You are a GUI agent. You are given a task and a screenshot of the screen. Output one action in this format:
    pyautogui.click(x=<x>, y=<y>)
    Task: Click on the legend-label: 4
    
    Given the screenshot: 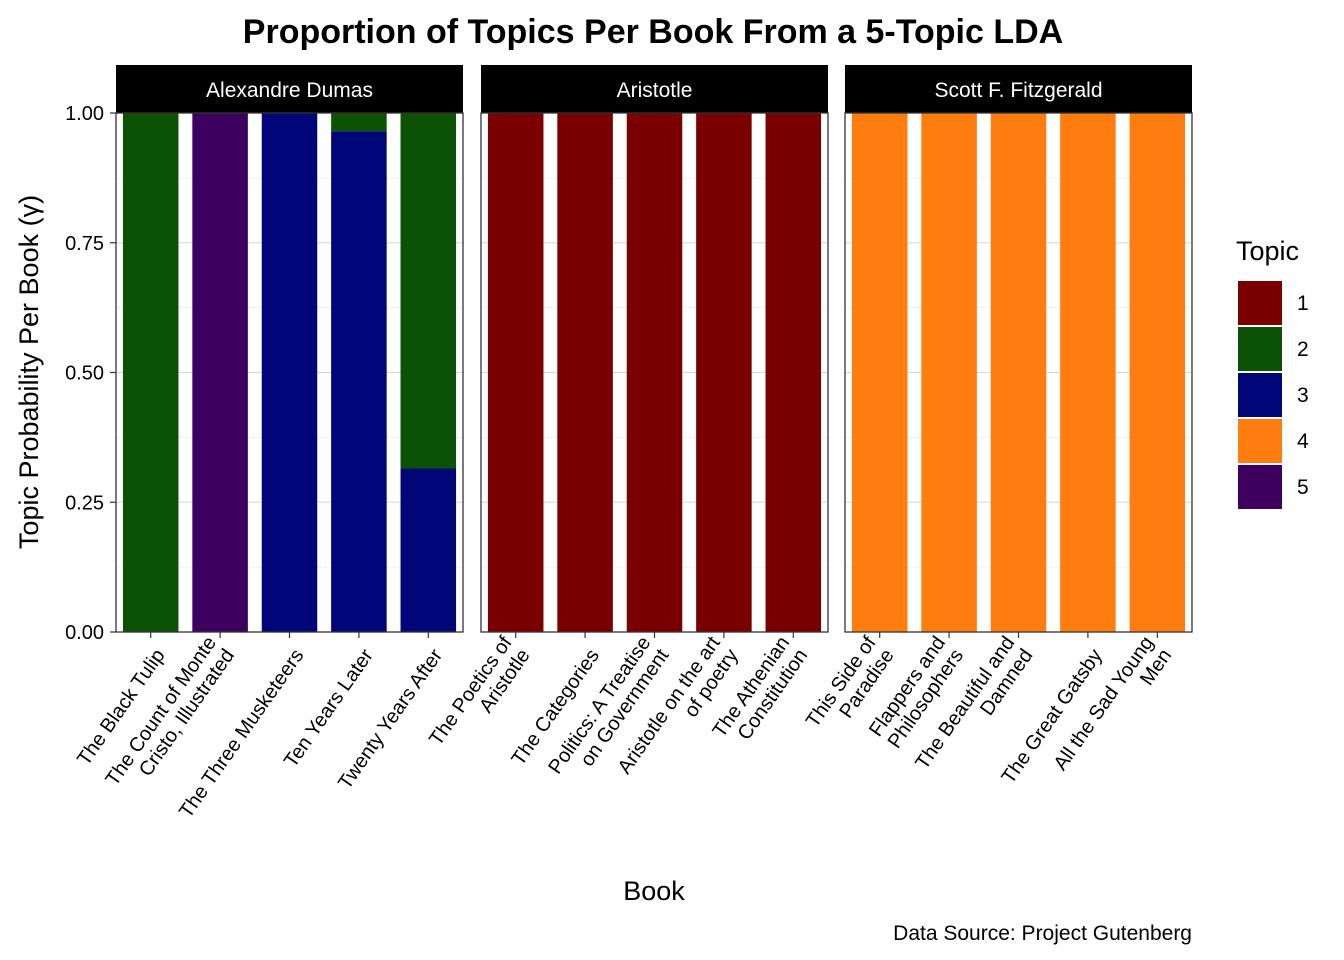 What is the action you would take?
    pyautogui.click(x=1303, y=441)
    